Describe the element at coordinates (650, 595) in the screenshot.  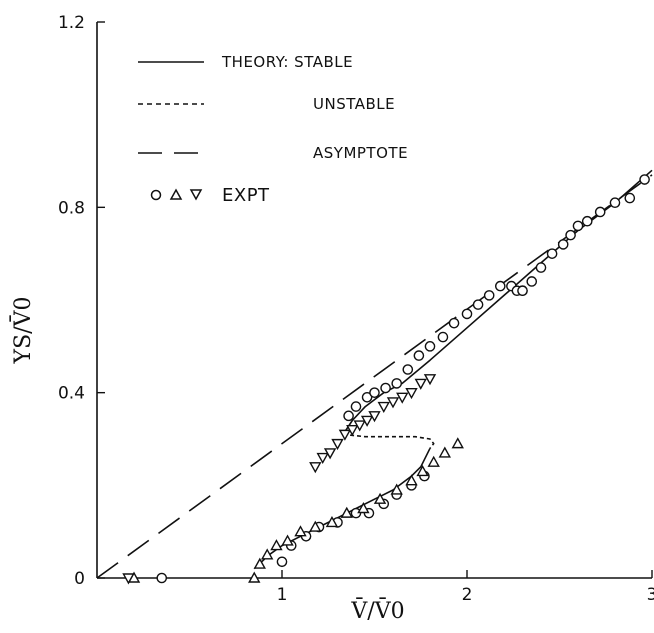
I see `x-tick-label: 3` at that location.